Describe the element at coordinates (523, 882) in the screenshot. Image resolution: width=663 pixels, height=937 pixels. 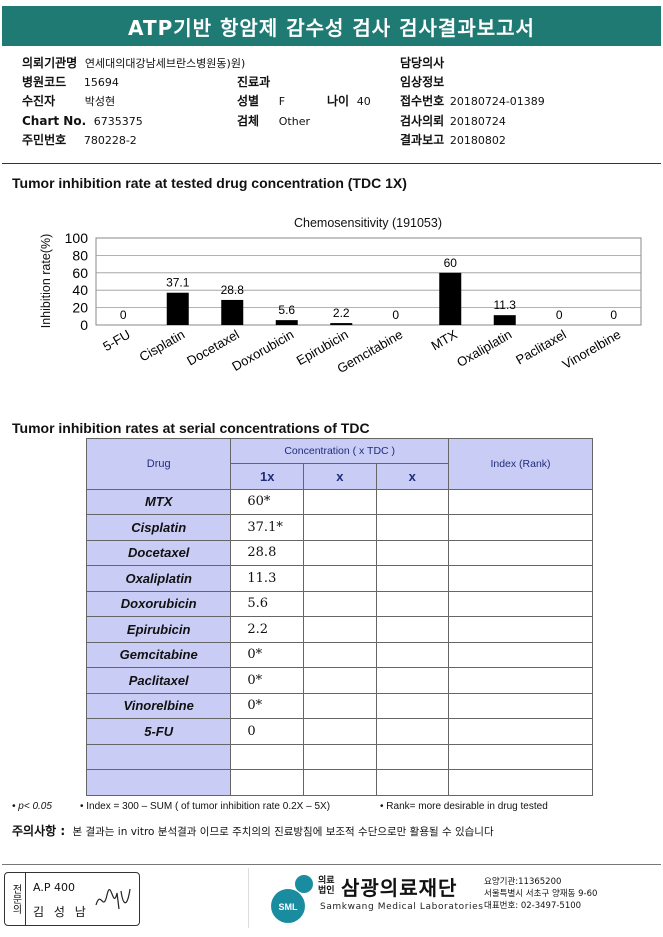
I see `org-code: 요양기관:11365200` at that location.